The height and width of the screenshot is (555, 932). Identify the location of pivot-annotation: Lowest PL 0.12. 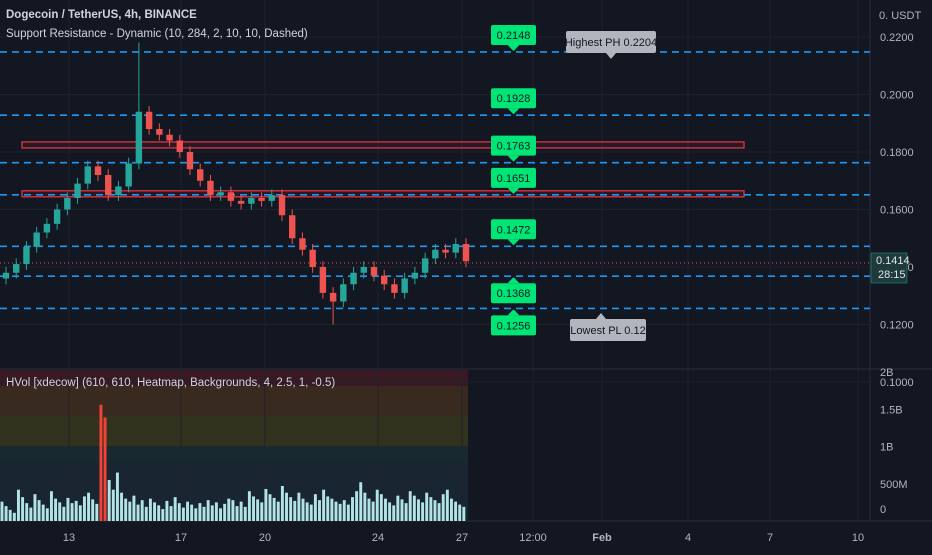
(608, 327).